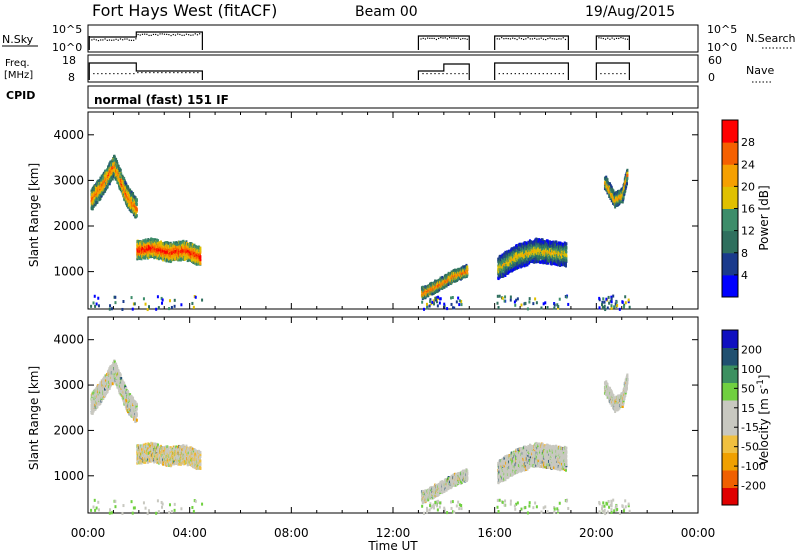 The width and height of the screenshot is (800, 558). I want to click on nsearch-tick-bottom: 10^0, so click(722, 47).